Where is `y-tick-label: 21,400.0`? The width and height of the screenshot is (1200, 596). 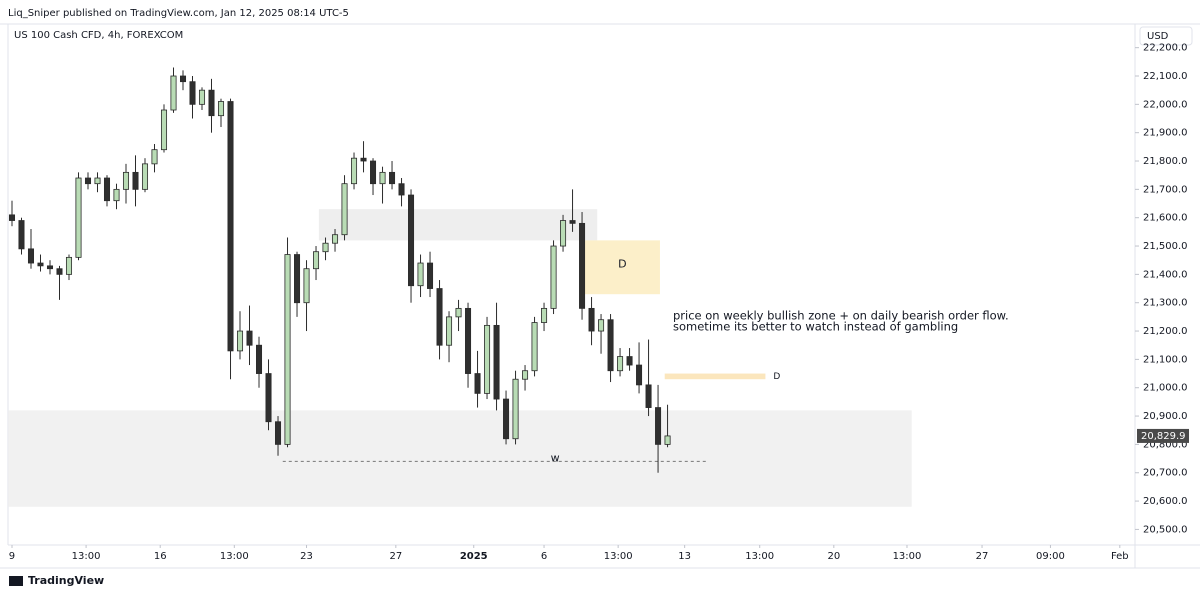
y-tick-label: 21,400.0 is located at coordinates (1165, 274).